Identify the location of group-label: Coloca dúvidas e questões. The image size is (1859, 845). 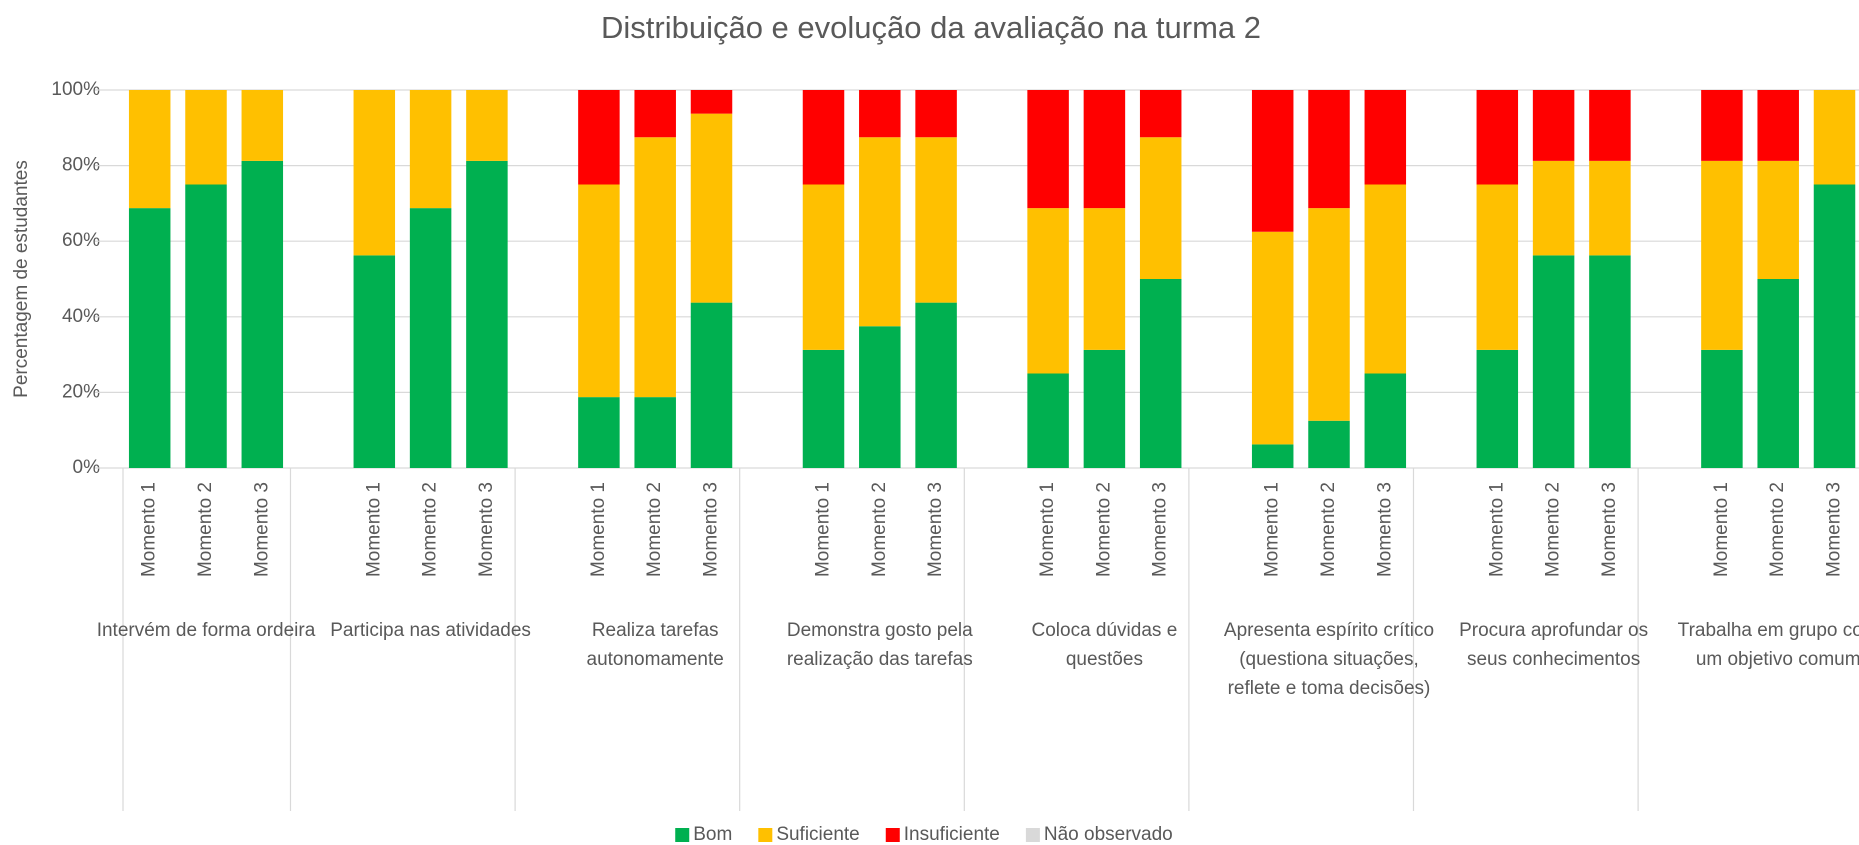
(1104, 645).